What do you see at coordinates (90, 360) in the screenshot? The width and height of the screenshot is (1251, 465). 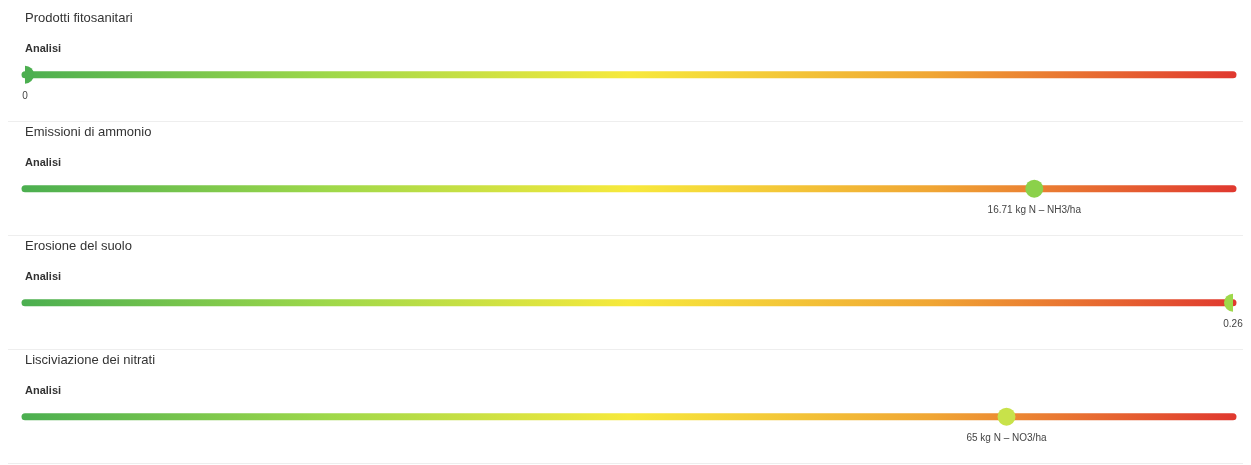 I see `text: Lisciviazione dei nitrati` at bounding box center [90, 360].